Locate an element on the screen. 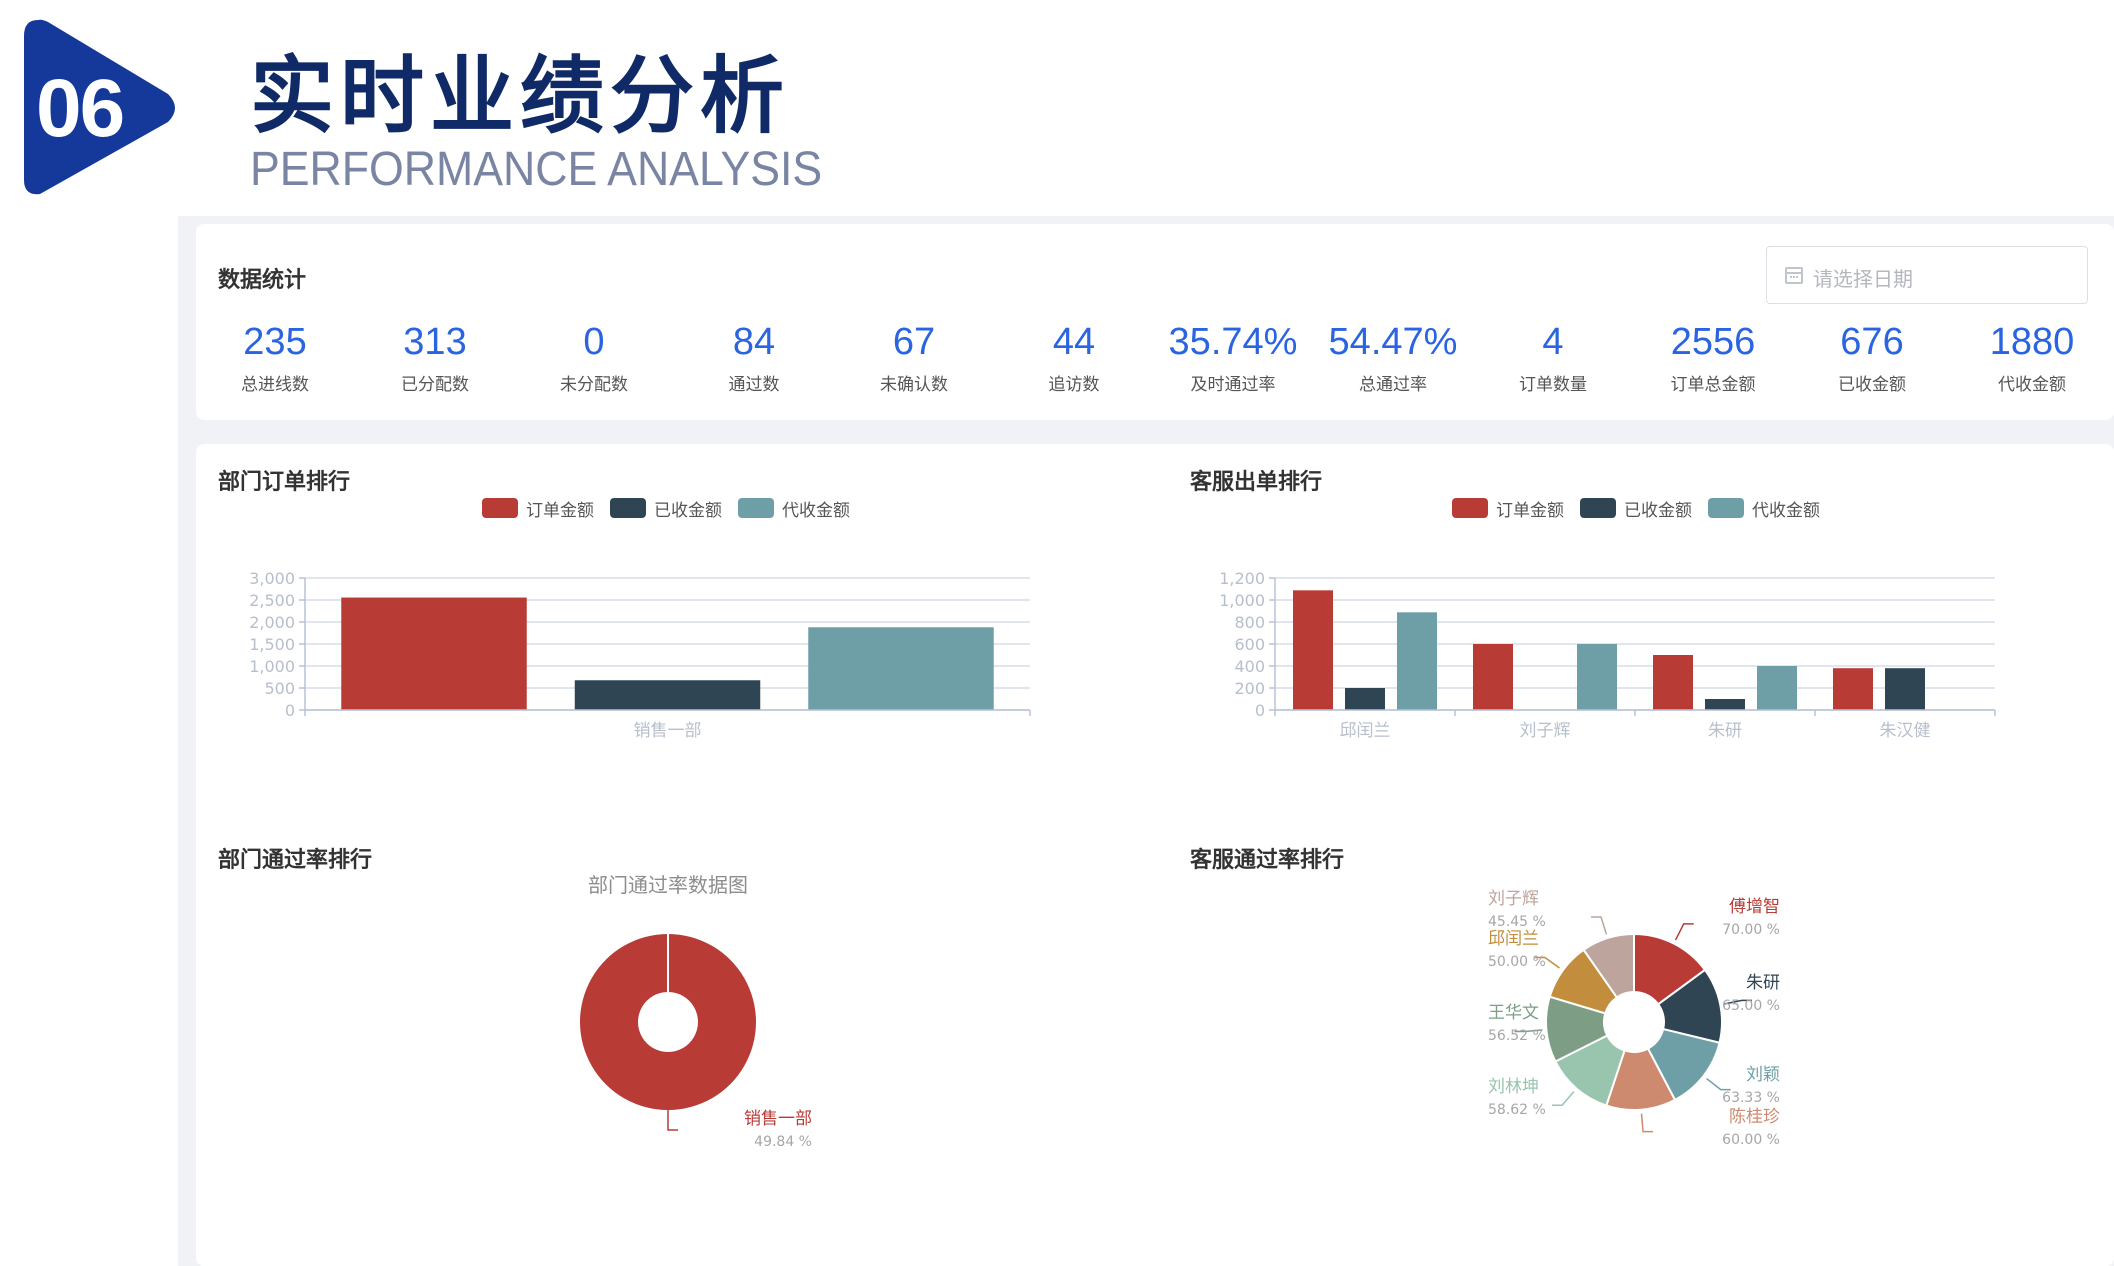 This screenshot has height=1266, width=2114. x-tick-label: 刘子辉 is located at coordinates (1545, 731).